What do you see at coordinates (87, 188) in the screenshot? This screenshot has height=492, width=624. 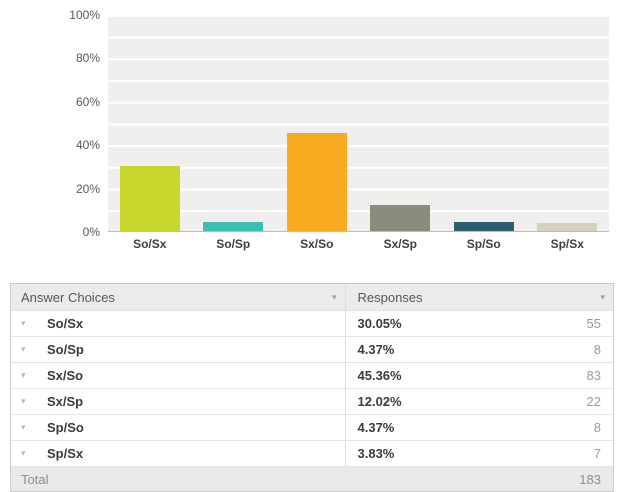 I see `y-tick-label: 20%` at bounding box center [87, 188].